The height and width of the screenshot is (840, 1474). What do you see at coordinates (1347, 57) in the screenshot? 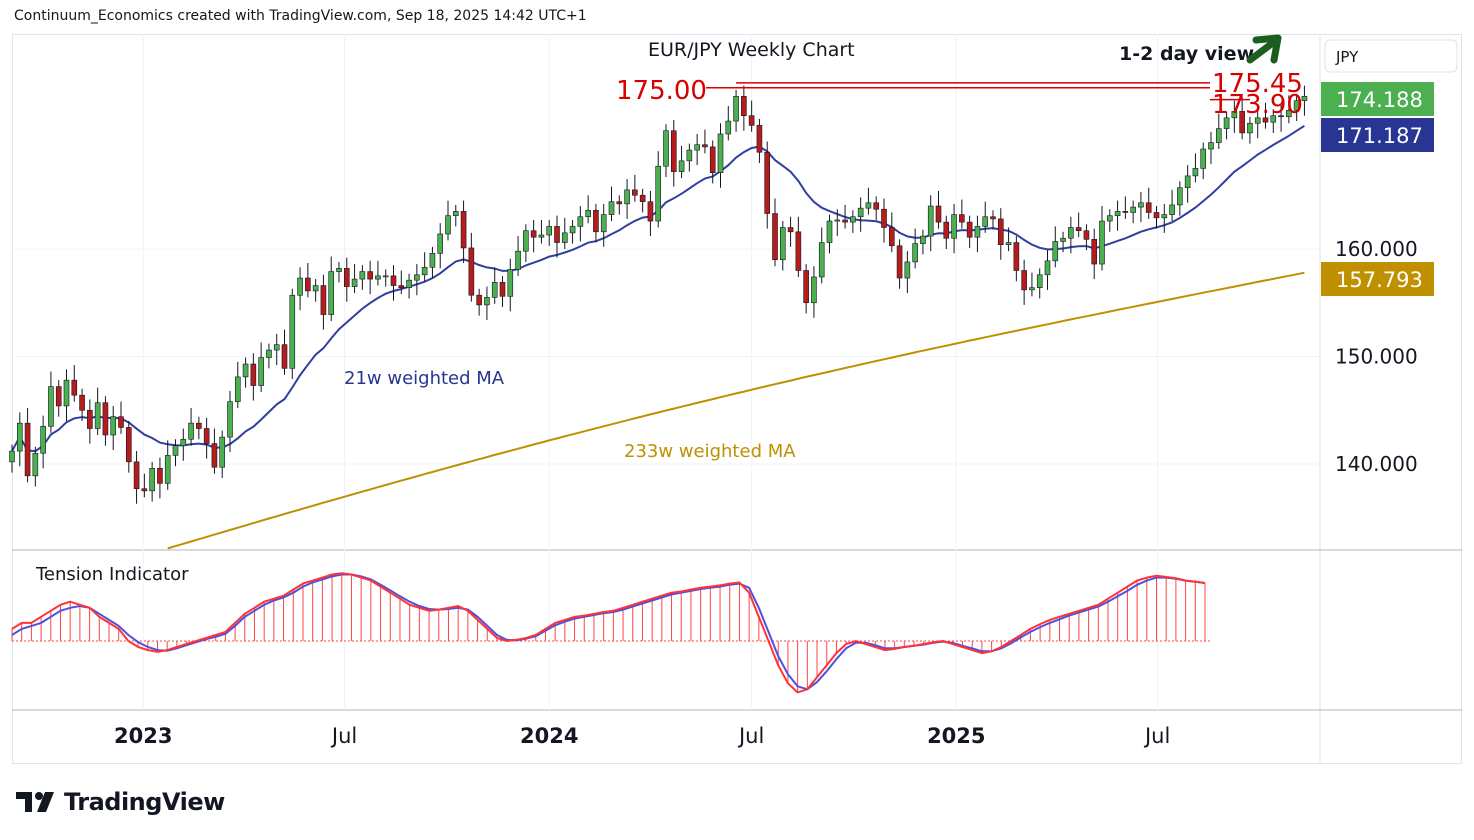
I see `currency-label: JPY` at bounding box center [1347, 57].